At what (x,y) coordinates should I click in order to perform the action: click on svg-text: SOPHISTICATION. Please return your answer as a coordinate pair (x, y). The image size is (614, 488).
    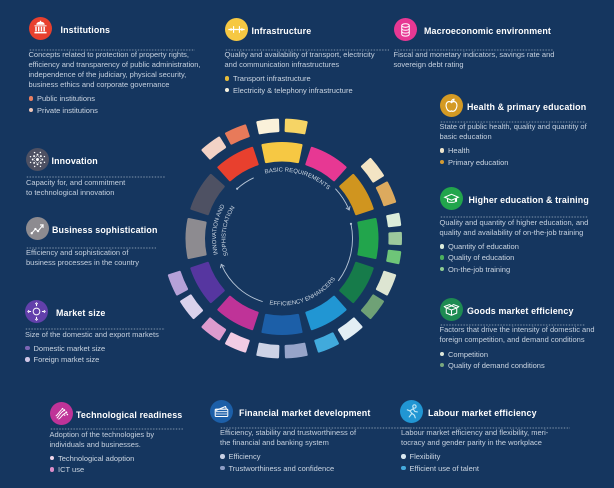
    Looking at the image, I should click on (228, 230).